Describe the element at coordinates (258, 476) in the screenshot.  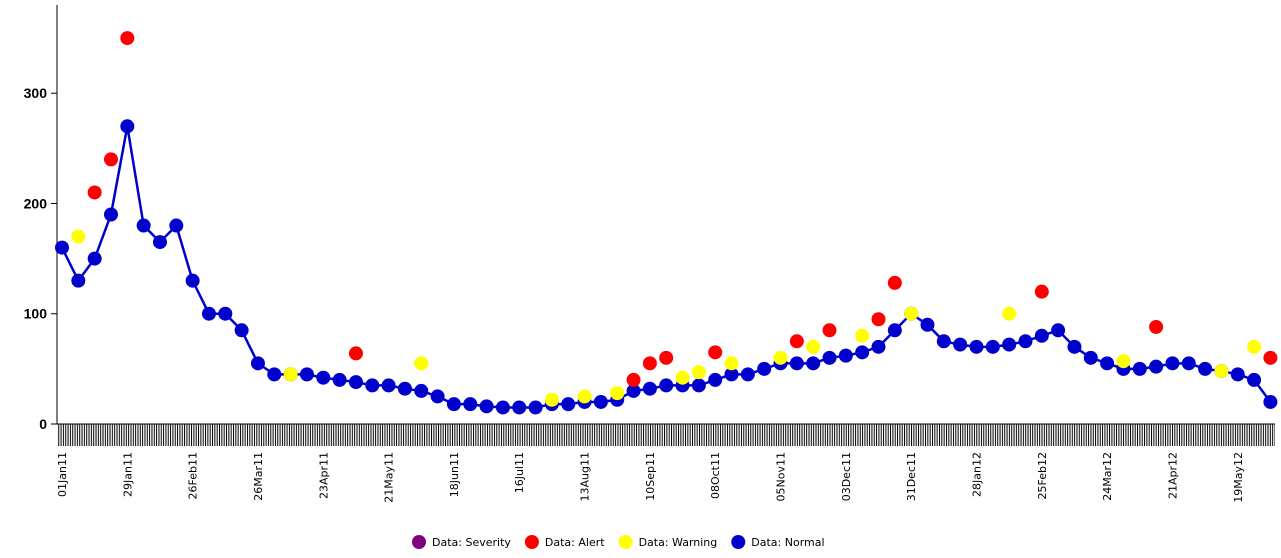
I see `x-tick-label: 26Mar11` at that location.